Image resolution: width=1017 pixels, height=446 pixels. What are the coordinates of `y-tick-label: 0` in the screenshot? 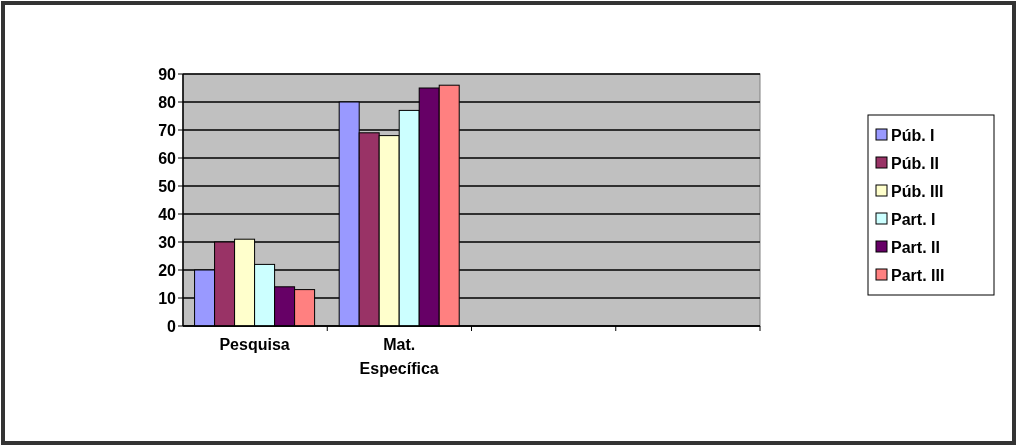 It's located at (172, 326).